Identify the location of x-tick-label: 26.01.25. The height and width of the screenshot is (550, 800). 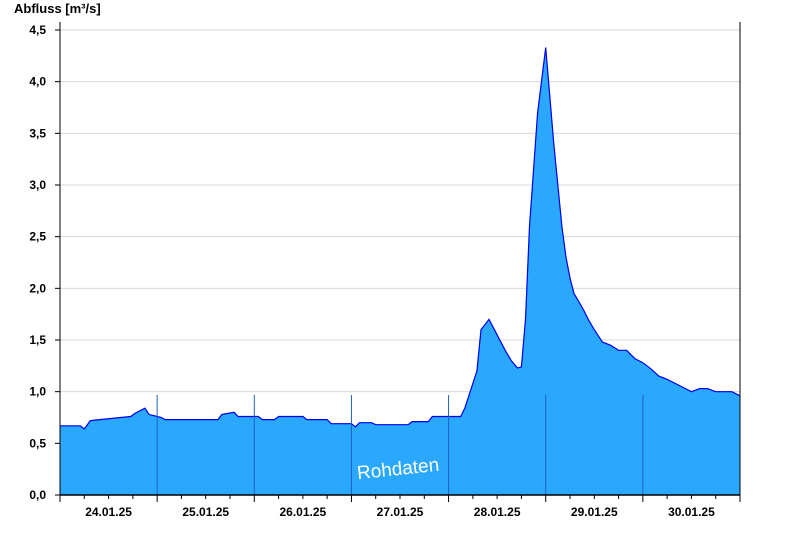
(302, 512).